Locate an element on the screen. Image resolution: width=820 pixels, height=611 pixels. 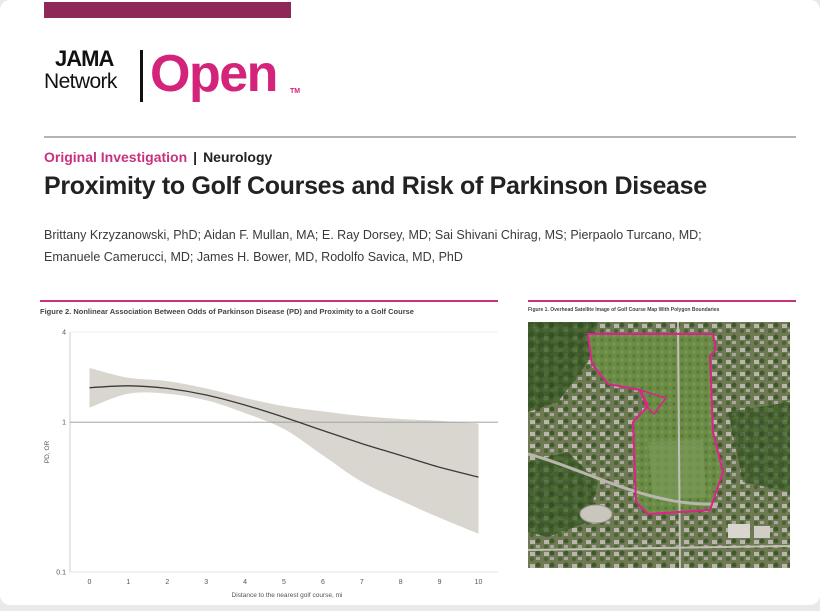
x-tick-label-8: 8 is located at coordinates (401, 582).